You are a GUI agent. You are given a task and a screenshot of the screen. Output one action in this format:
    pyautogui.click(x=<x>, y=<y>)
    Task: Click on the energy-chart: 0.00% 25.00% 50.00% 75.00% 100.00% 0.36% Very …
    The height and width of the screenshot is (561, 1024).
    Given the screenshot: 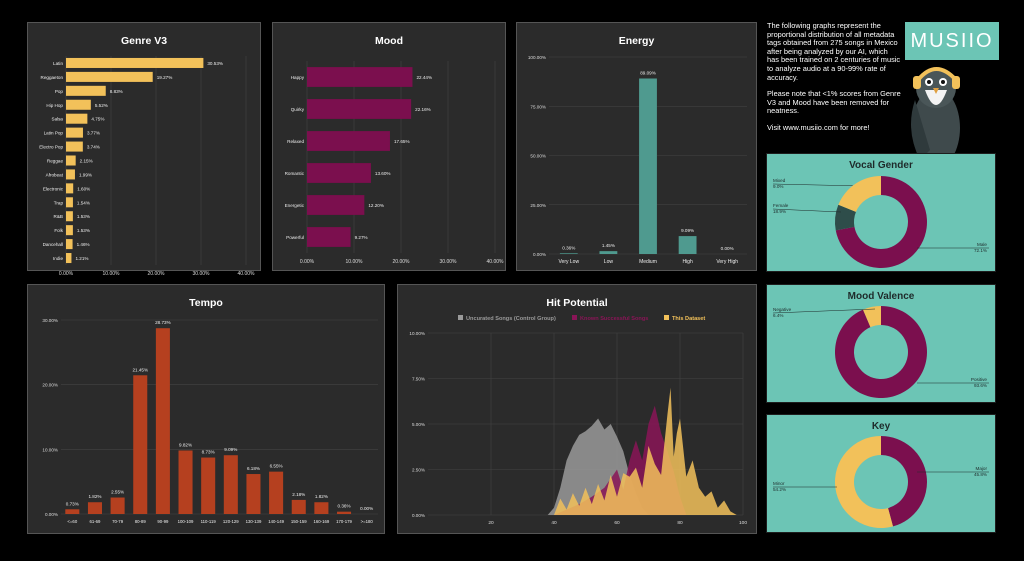 What is the action you would take?
    pyautogui.click(x=637, y=160)
    